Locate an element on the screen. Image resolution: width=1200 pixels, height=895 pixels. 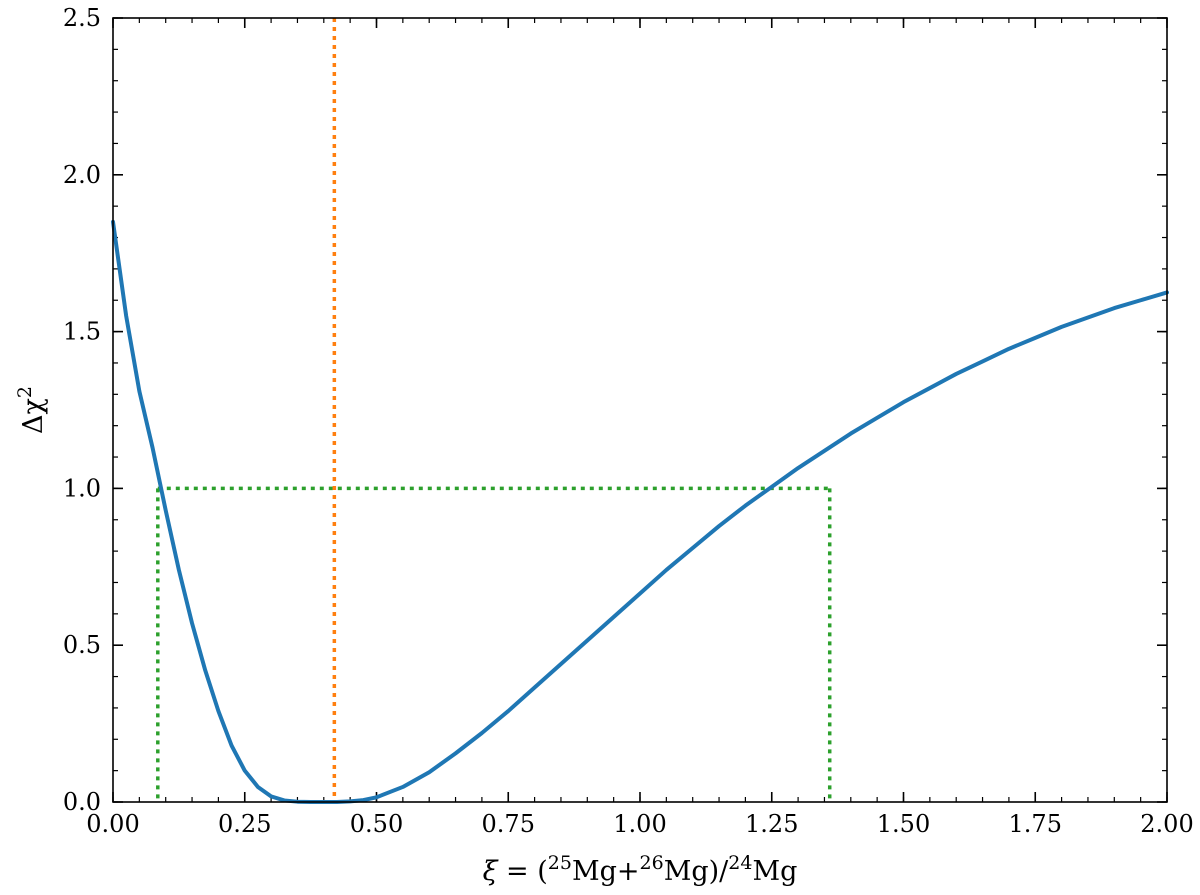
y-tick-label: 0.5 is located at coordinates (82, 645).